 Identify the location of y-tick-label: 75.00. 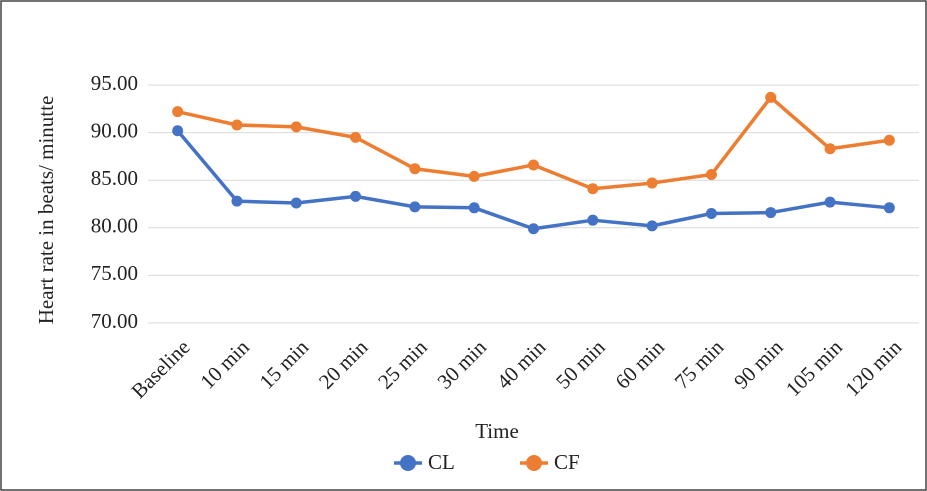
(114, 273).